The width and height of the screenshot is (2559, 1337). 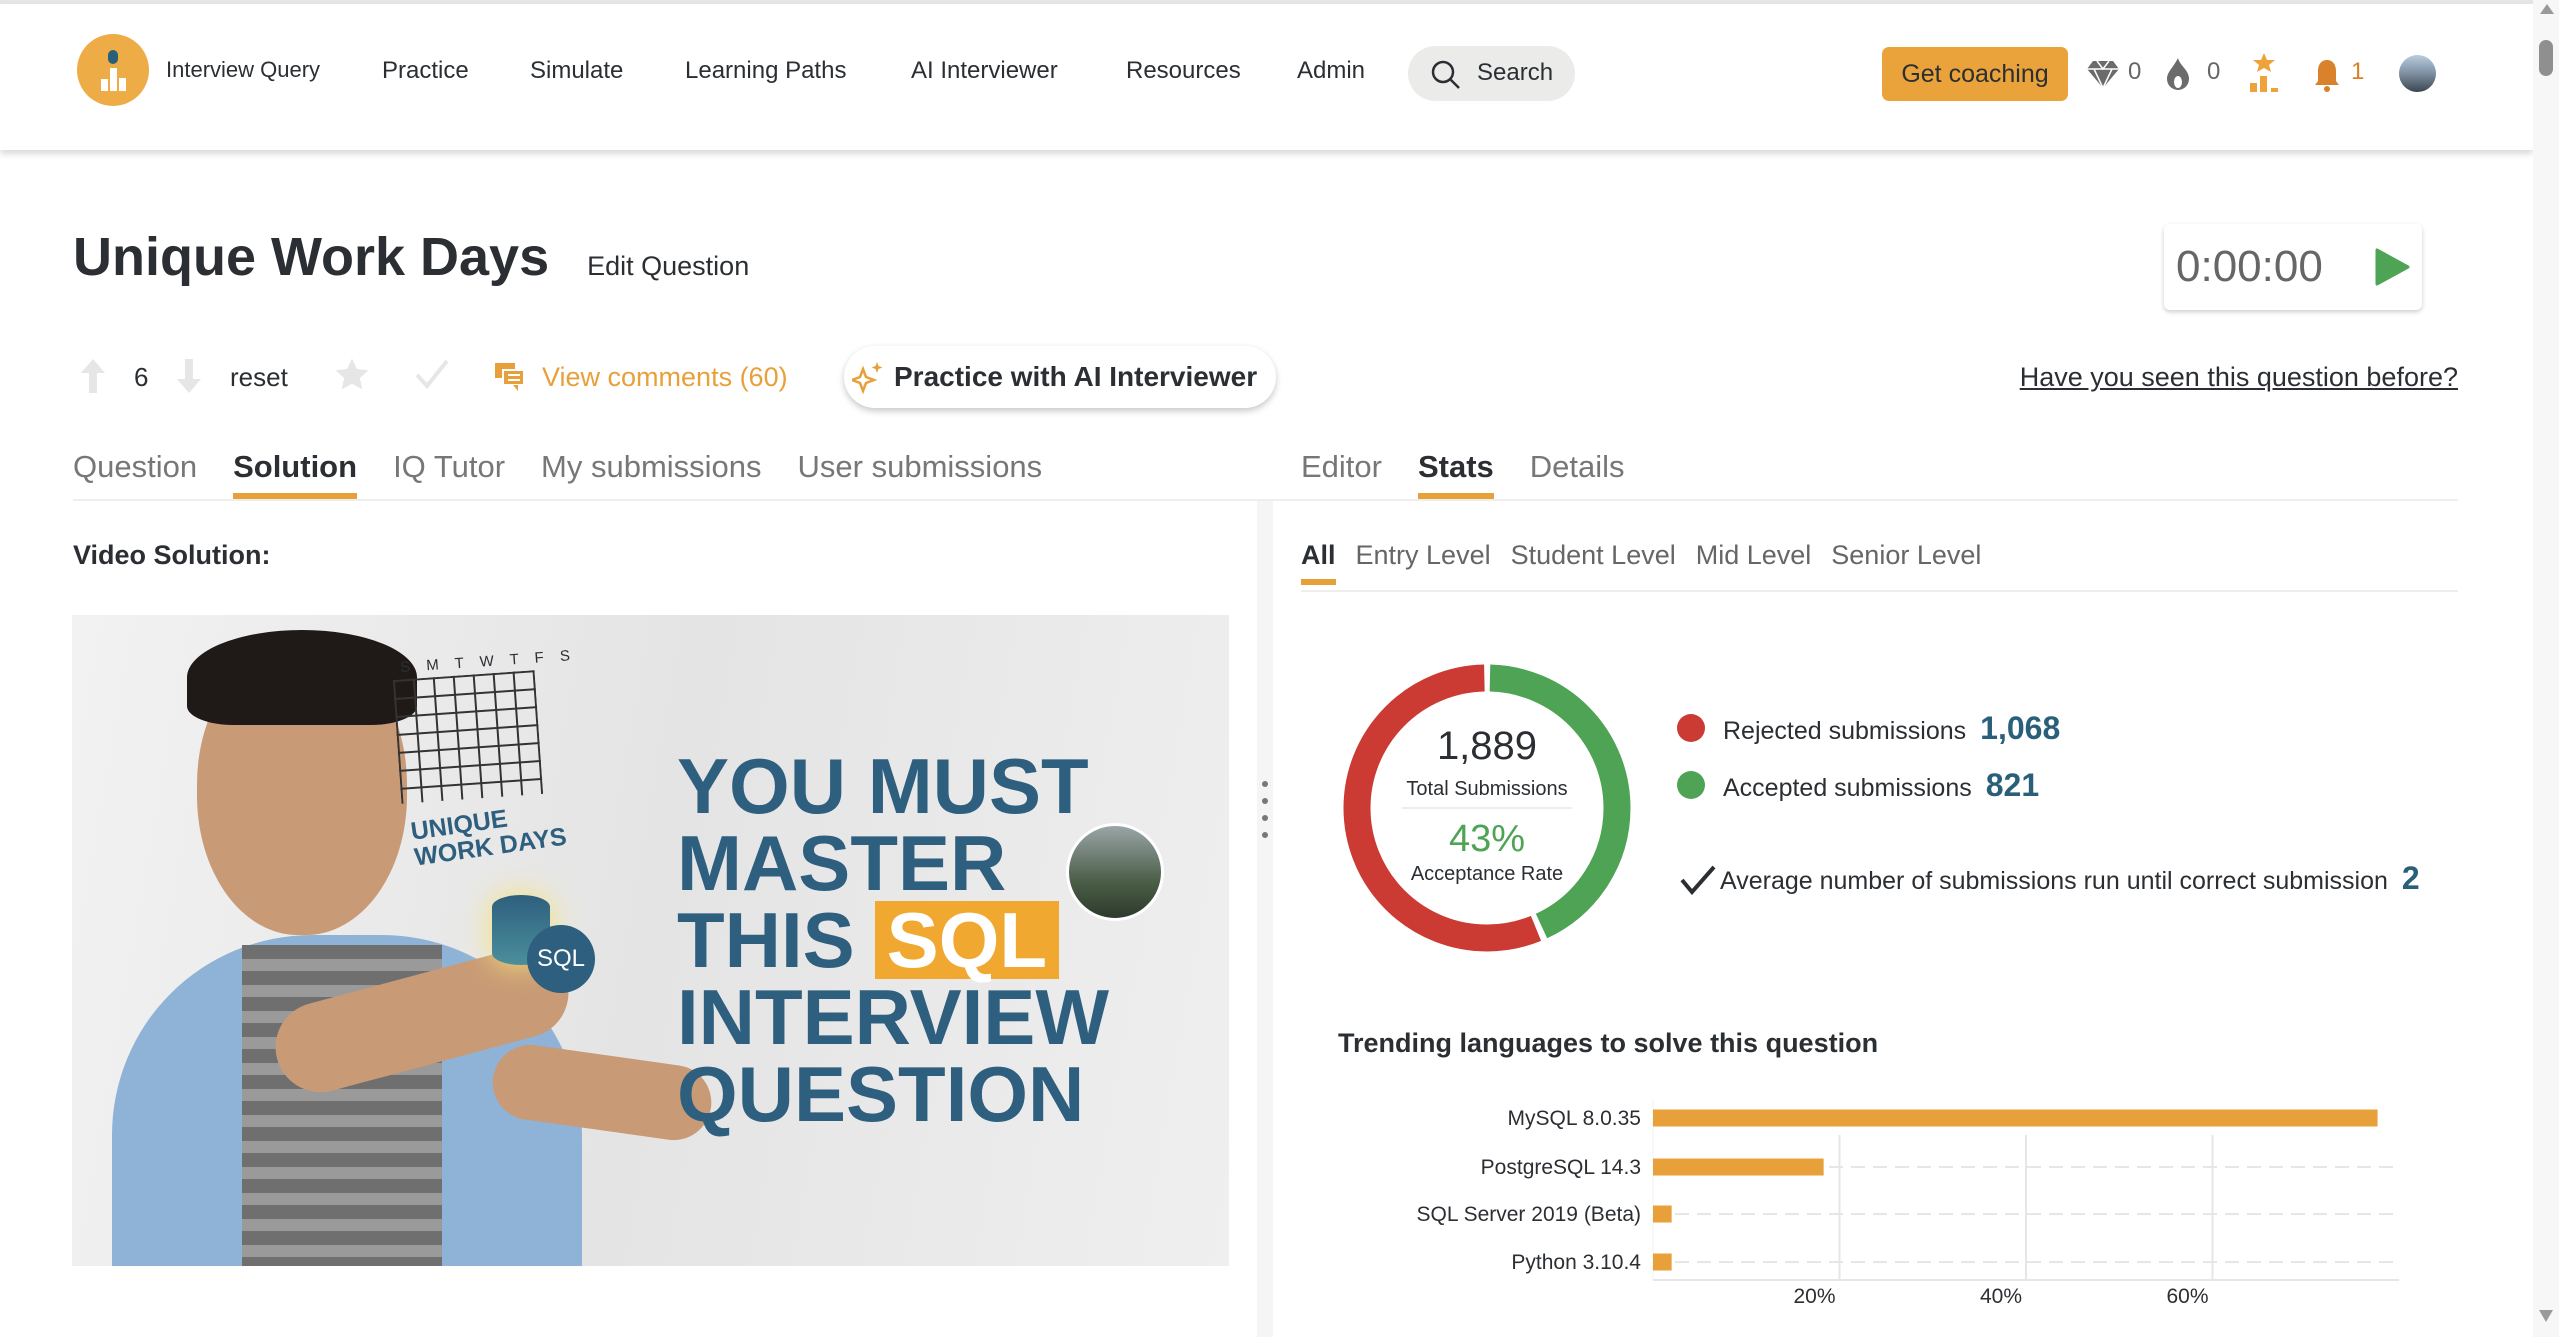 I want to click on level-tab-mid: Mid Level, so click(x=1753, y=555).